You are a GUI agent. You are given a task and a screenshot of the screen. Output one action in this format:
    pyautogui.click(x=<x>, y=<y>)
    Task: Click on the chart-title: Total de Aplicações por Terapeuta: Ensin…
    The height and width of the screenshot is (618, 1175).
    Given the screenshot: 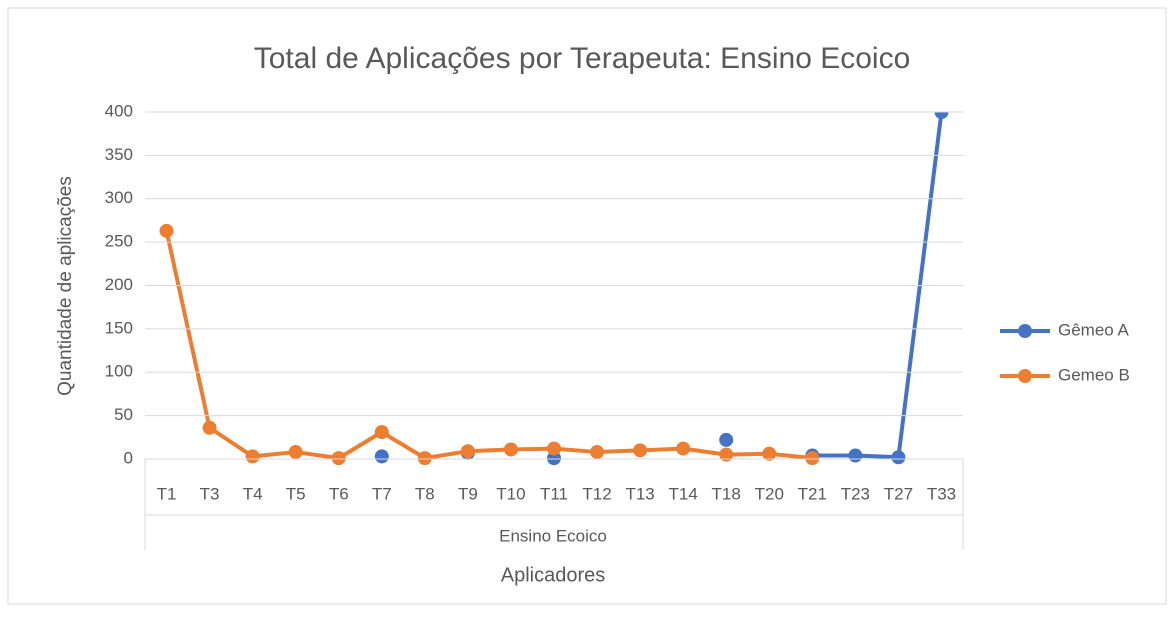 What is the action you would take?
    pyautogui.click(x=582, y=58)
    